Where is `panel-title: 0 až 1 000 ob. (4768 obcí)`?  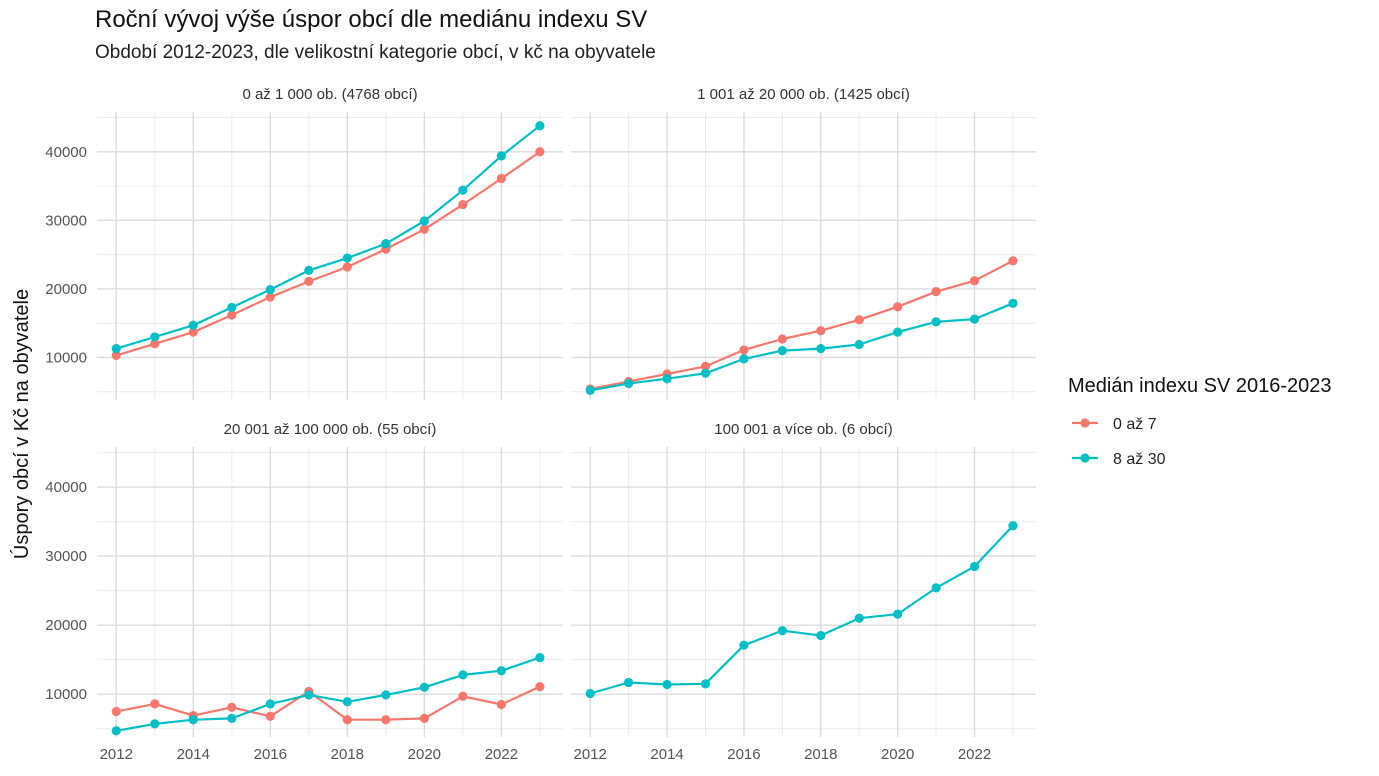
panel-title: 0 až 1 000 ob. (4768 obcí) is located at coordinates (329, 94).